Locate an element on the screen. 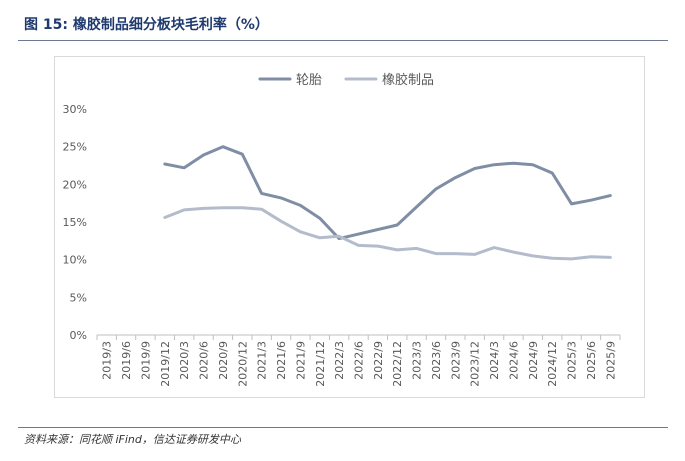  x-tick-label: 2023/3 is located at coordinates (417, 360).